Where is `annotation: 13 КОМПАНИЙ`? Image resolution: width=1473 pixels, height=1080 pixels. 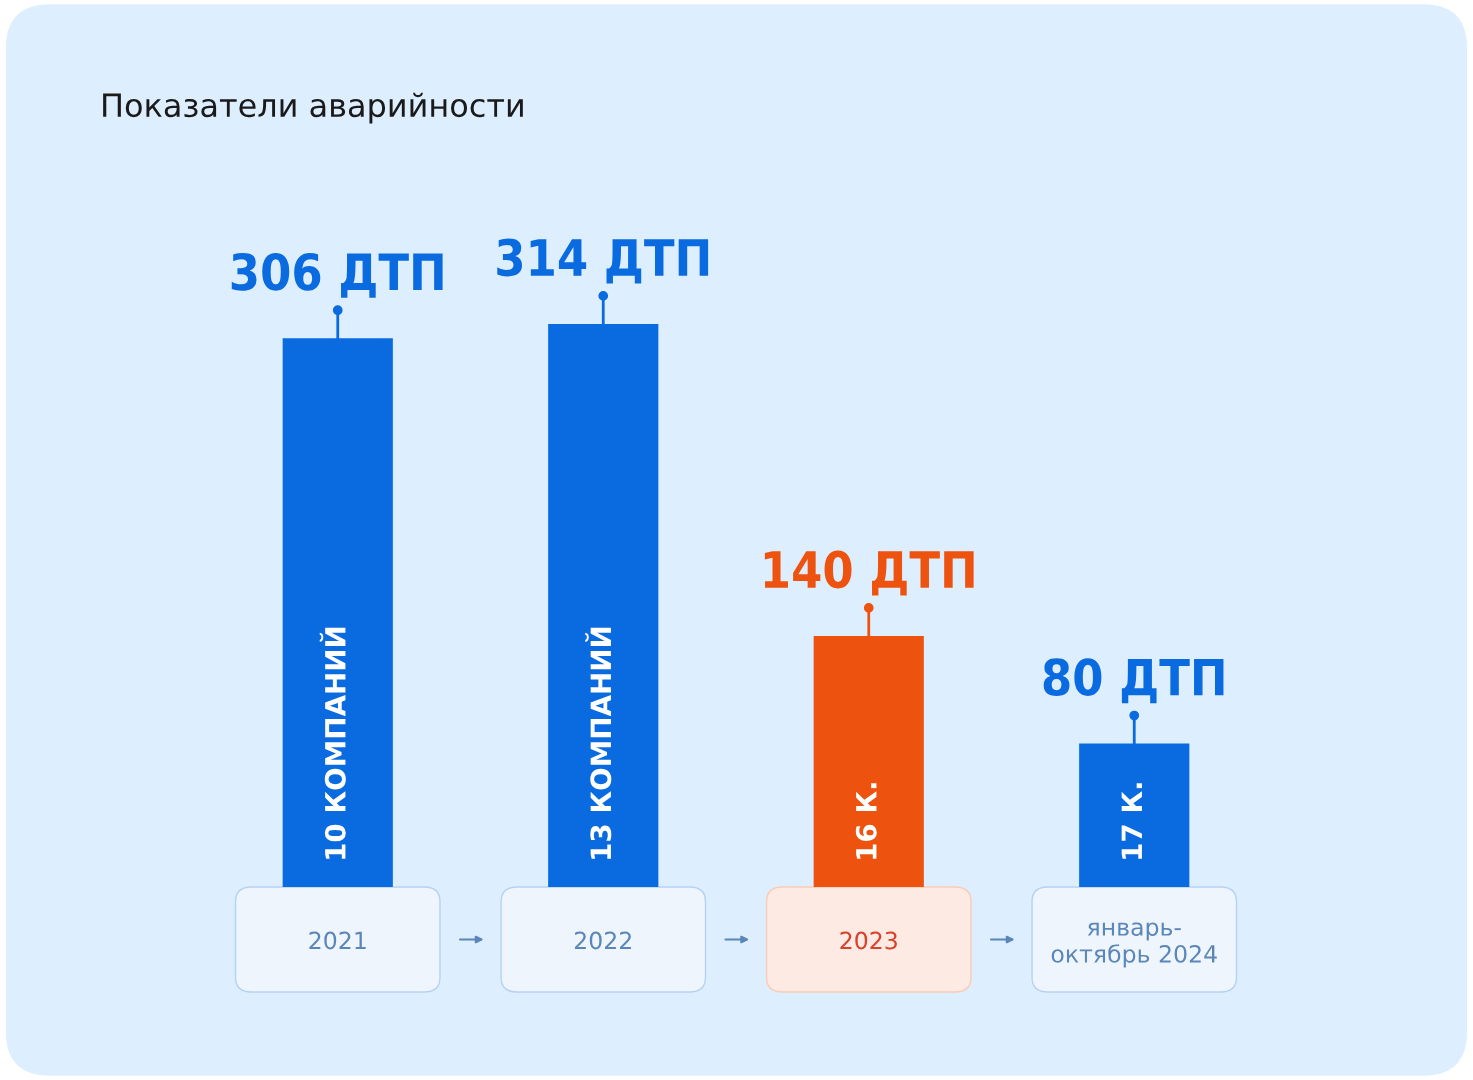 annotation: 13 КОМПАНИЙ is located at coordinates (598, 743).